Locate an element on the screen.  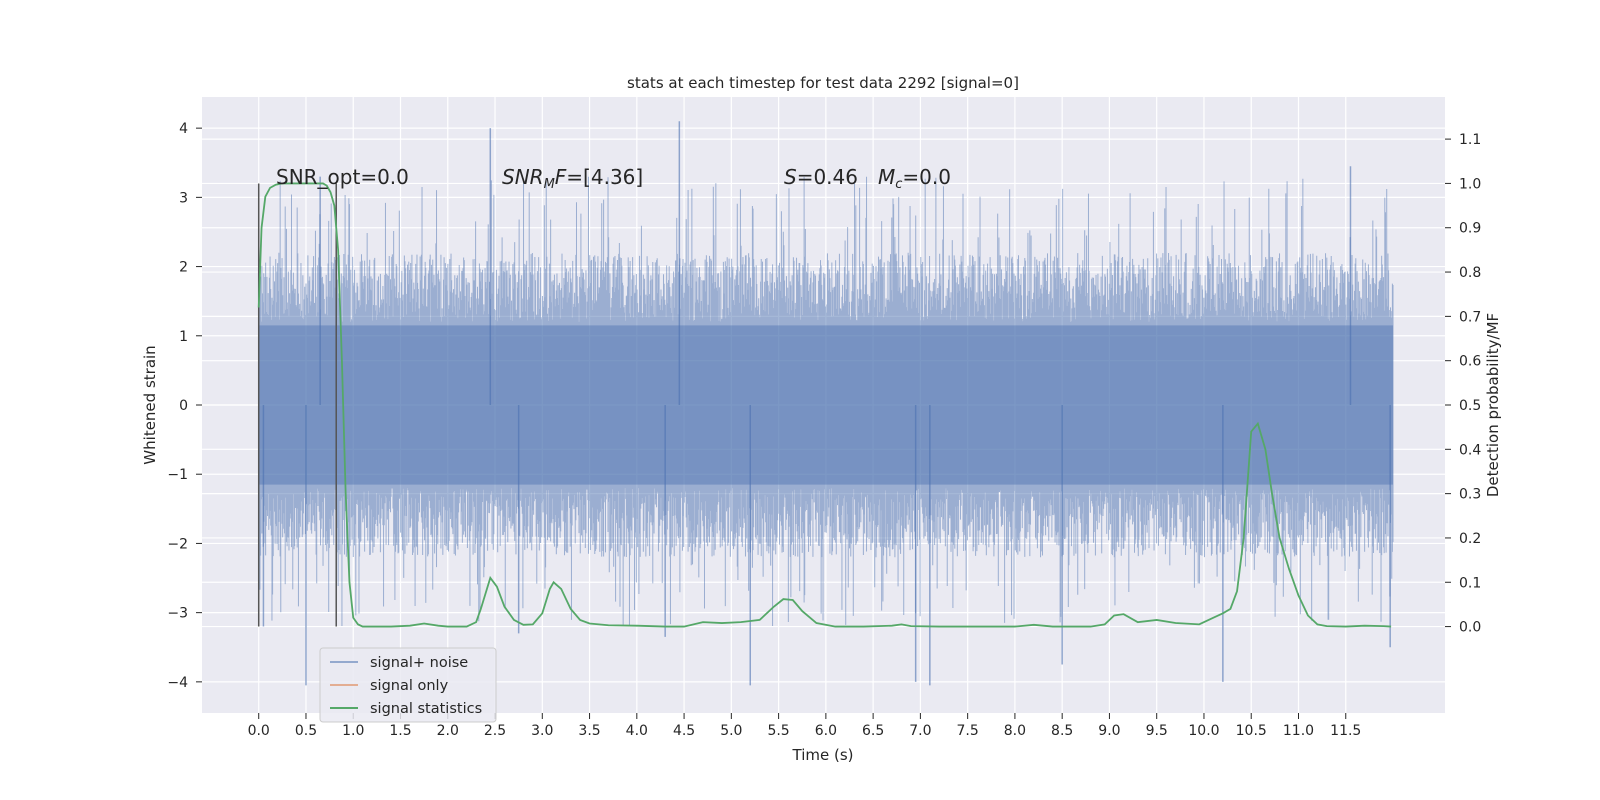
mc-value: =0.0 is located at coordinates (926, 177).